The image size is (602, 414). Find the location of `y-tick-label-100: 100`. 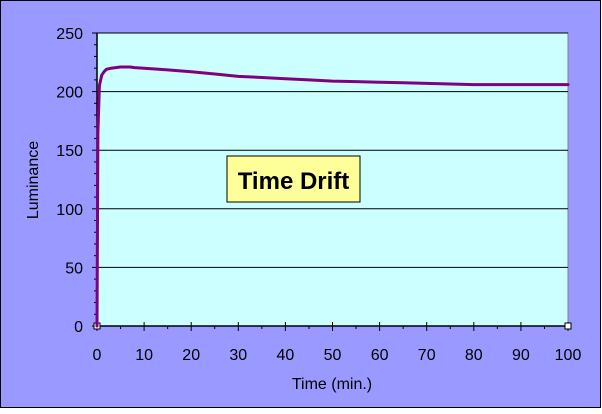

y-tick-label-100: 100 is located at coordinates (69, 210).